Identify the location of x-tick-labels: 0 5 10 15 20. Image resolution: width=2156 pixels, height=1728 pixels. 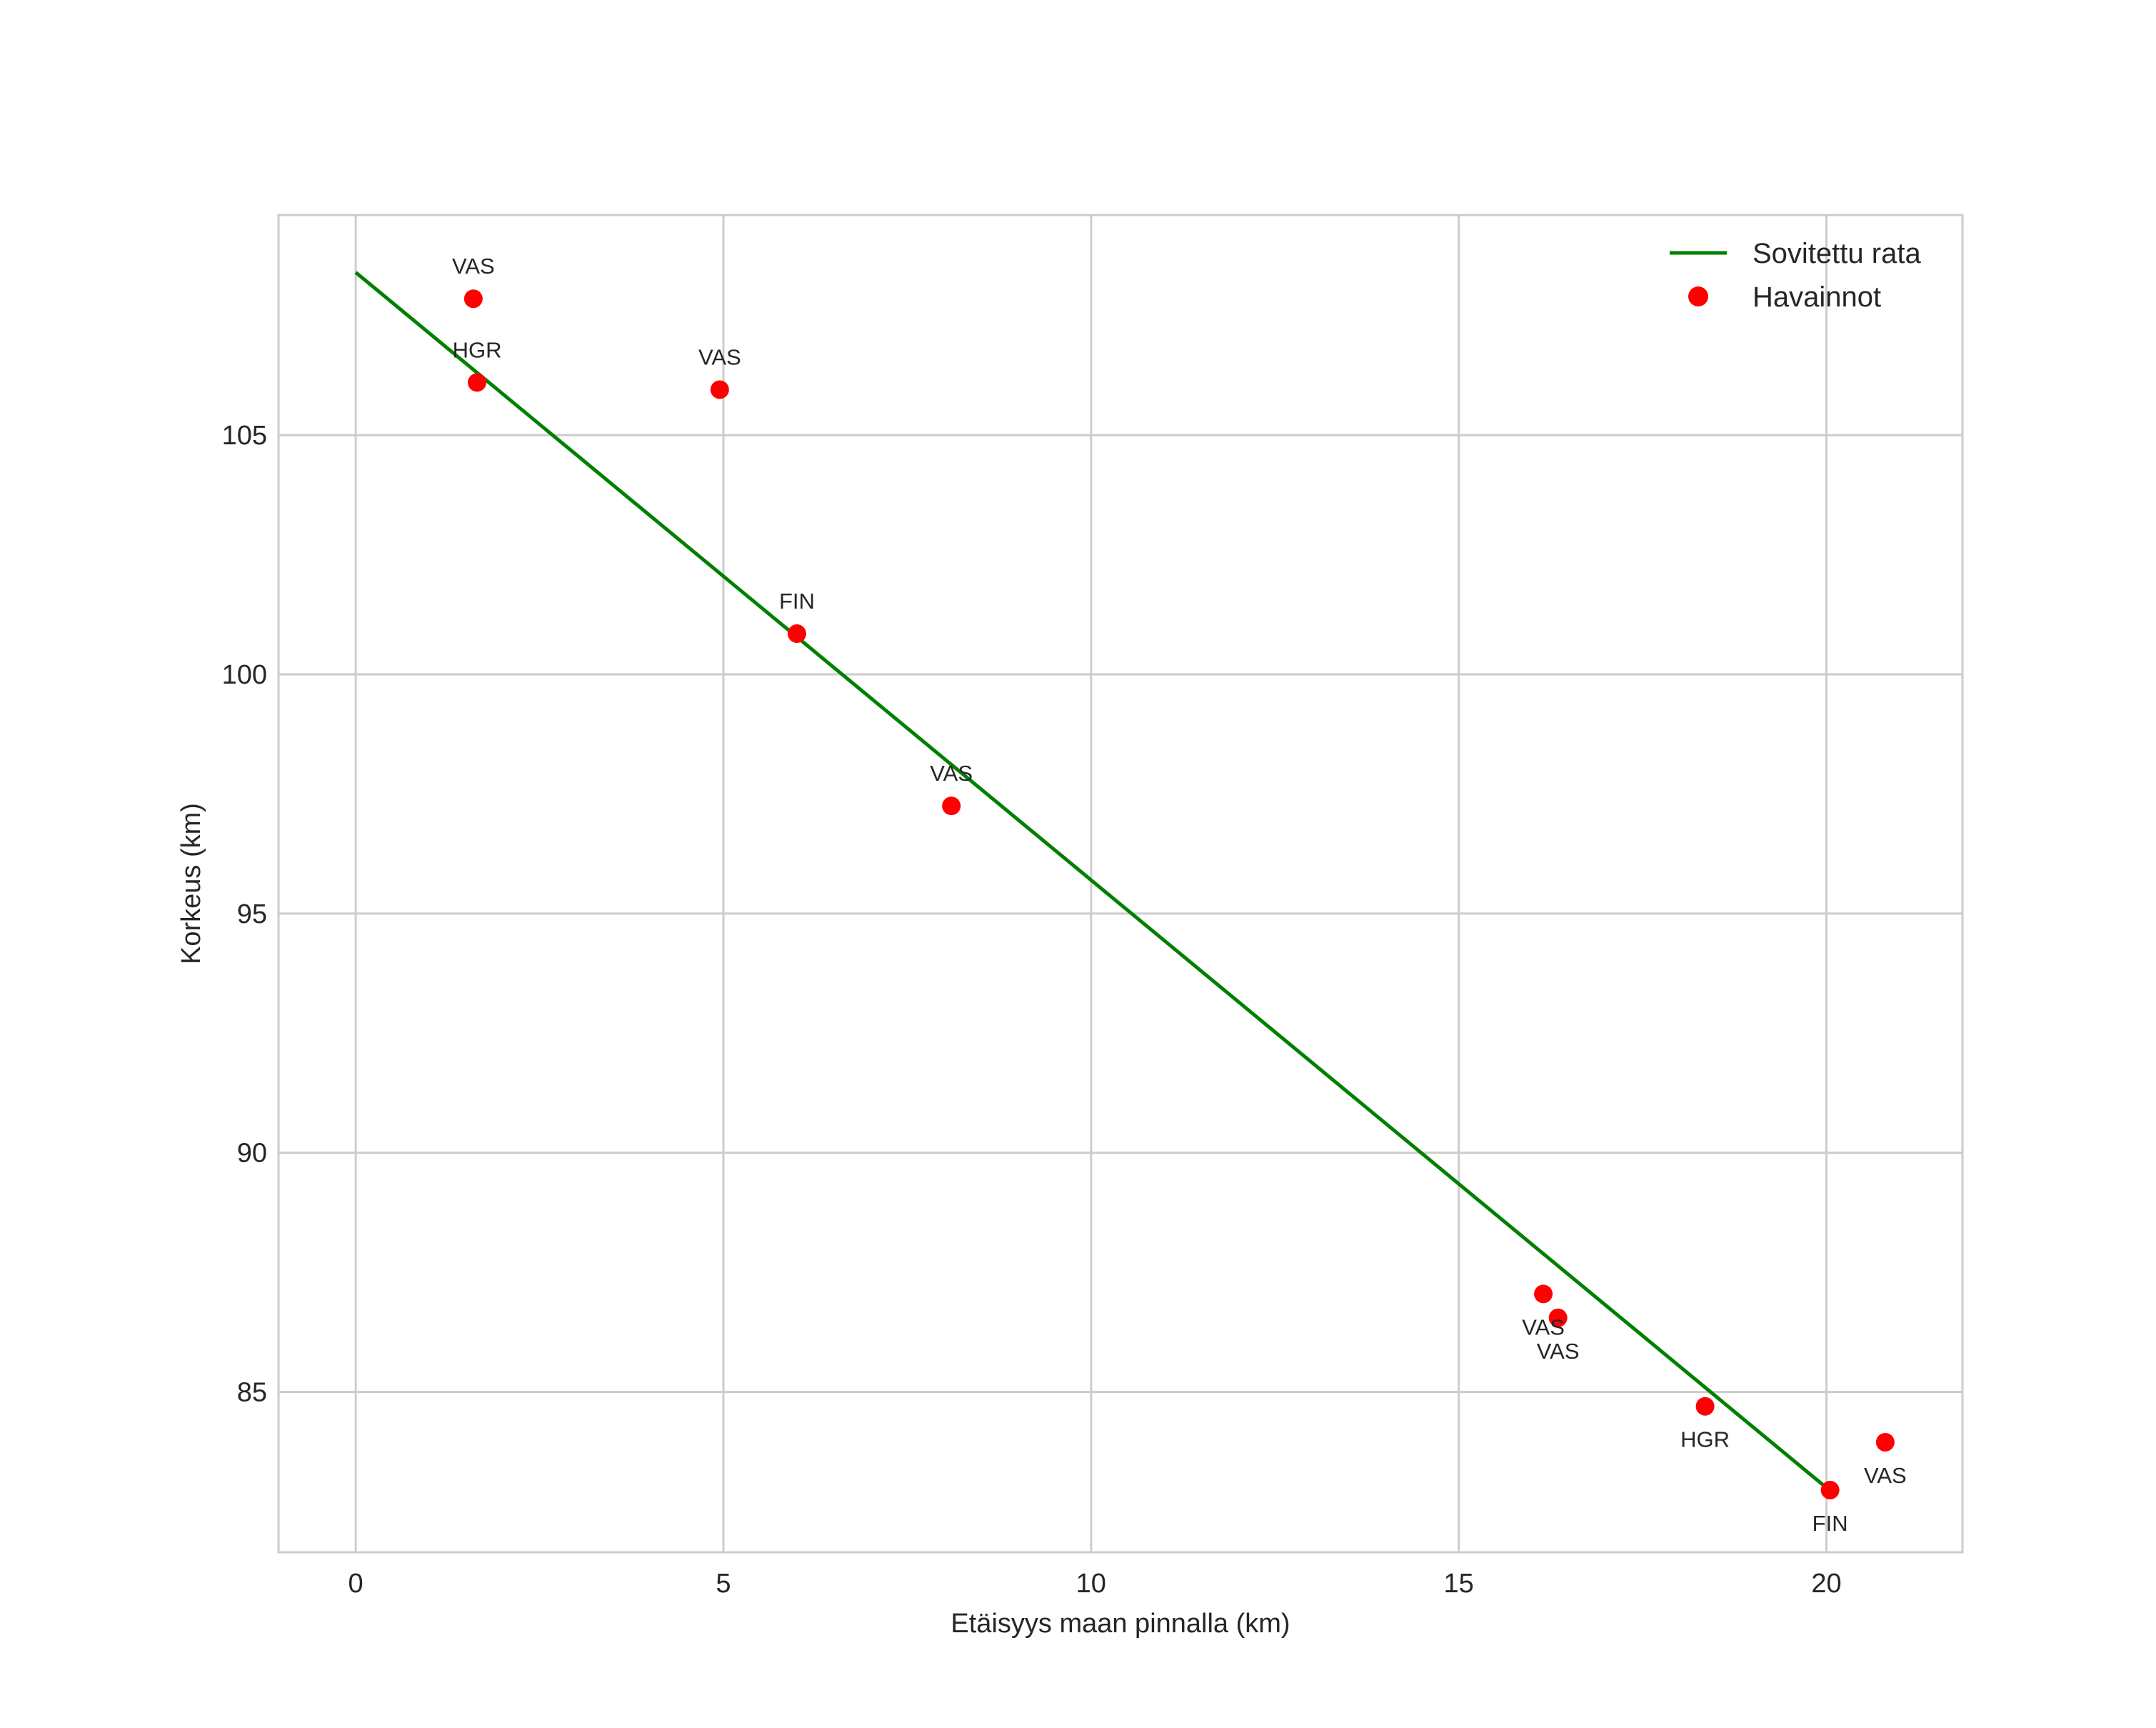
(1095, 1584).